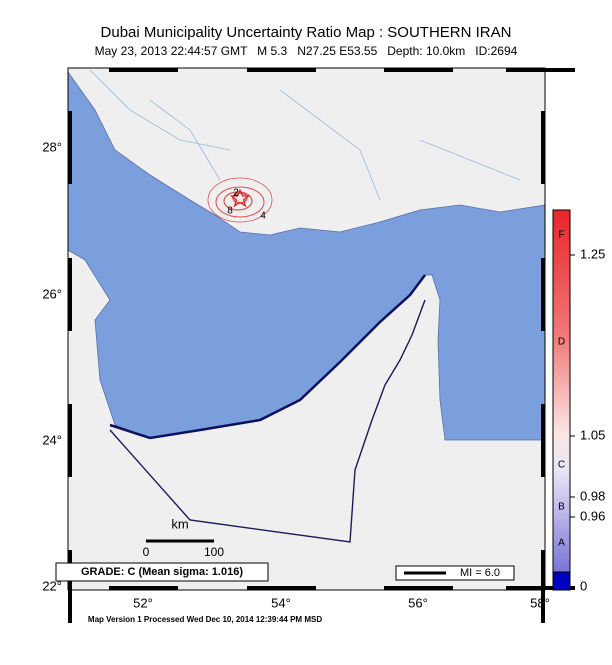  Describe the element at coordinates (561, 581) in the screenshot. I see `colorbar-base` at that location.